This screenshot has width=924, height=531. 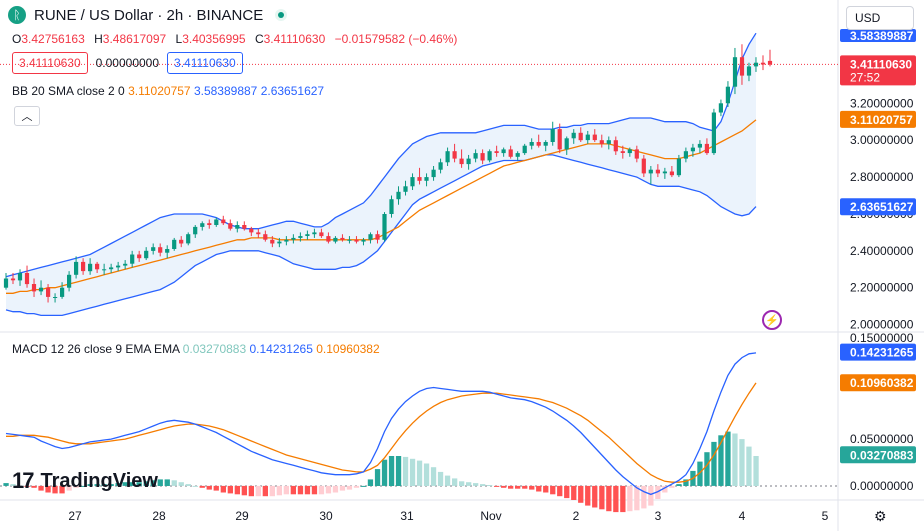 What do you see at coordinates (127, 63) in the screenshot?
I see `spread-value: 0.00000000` at bounding box center [127, 63].